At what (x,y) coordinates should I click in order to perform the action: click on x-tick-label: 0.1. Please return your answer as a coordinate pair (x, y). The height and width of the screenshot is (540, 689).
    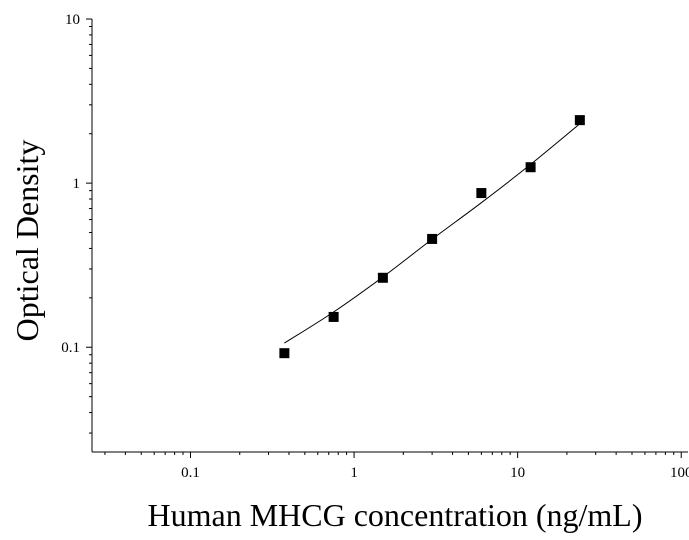
    Looking at the image, I should click on (190, 473).